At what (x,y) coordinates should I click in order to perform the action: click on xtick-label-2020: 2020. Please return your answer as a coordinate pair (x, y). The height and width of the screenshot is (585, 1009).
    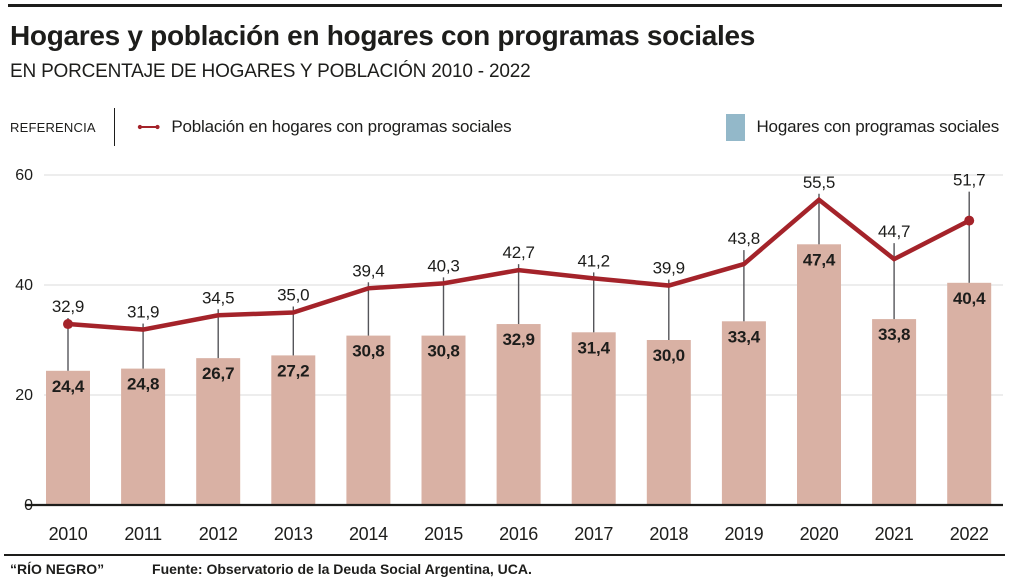
    Looking at the image, I should click on (819, 534).